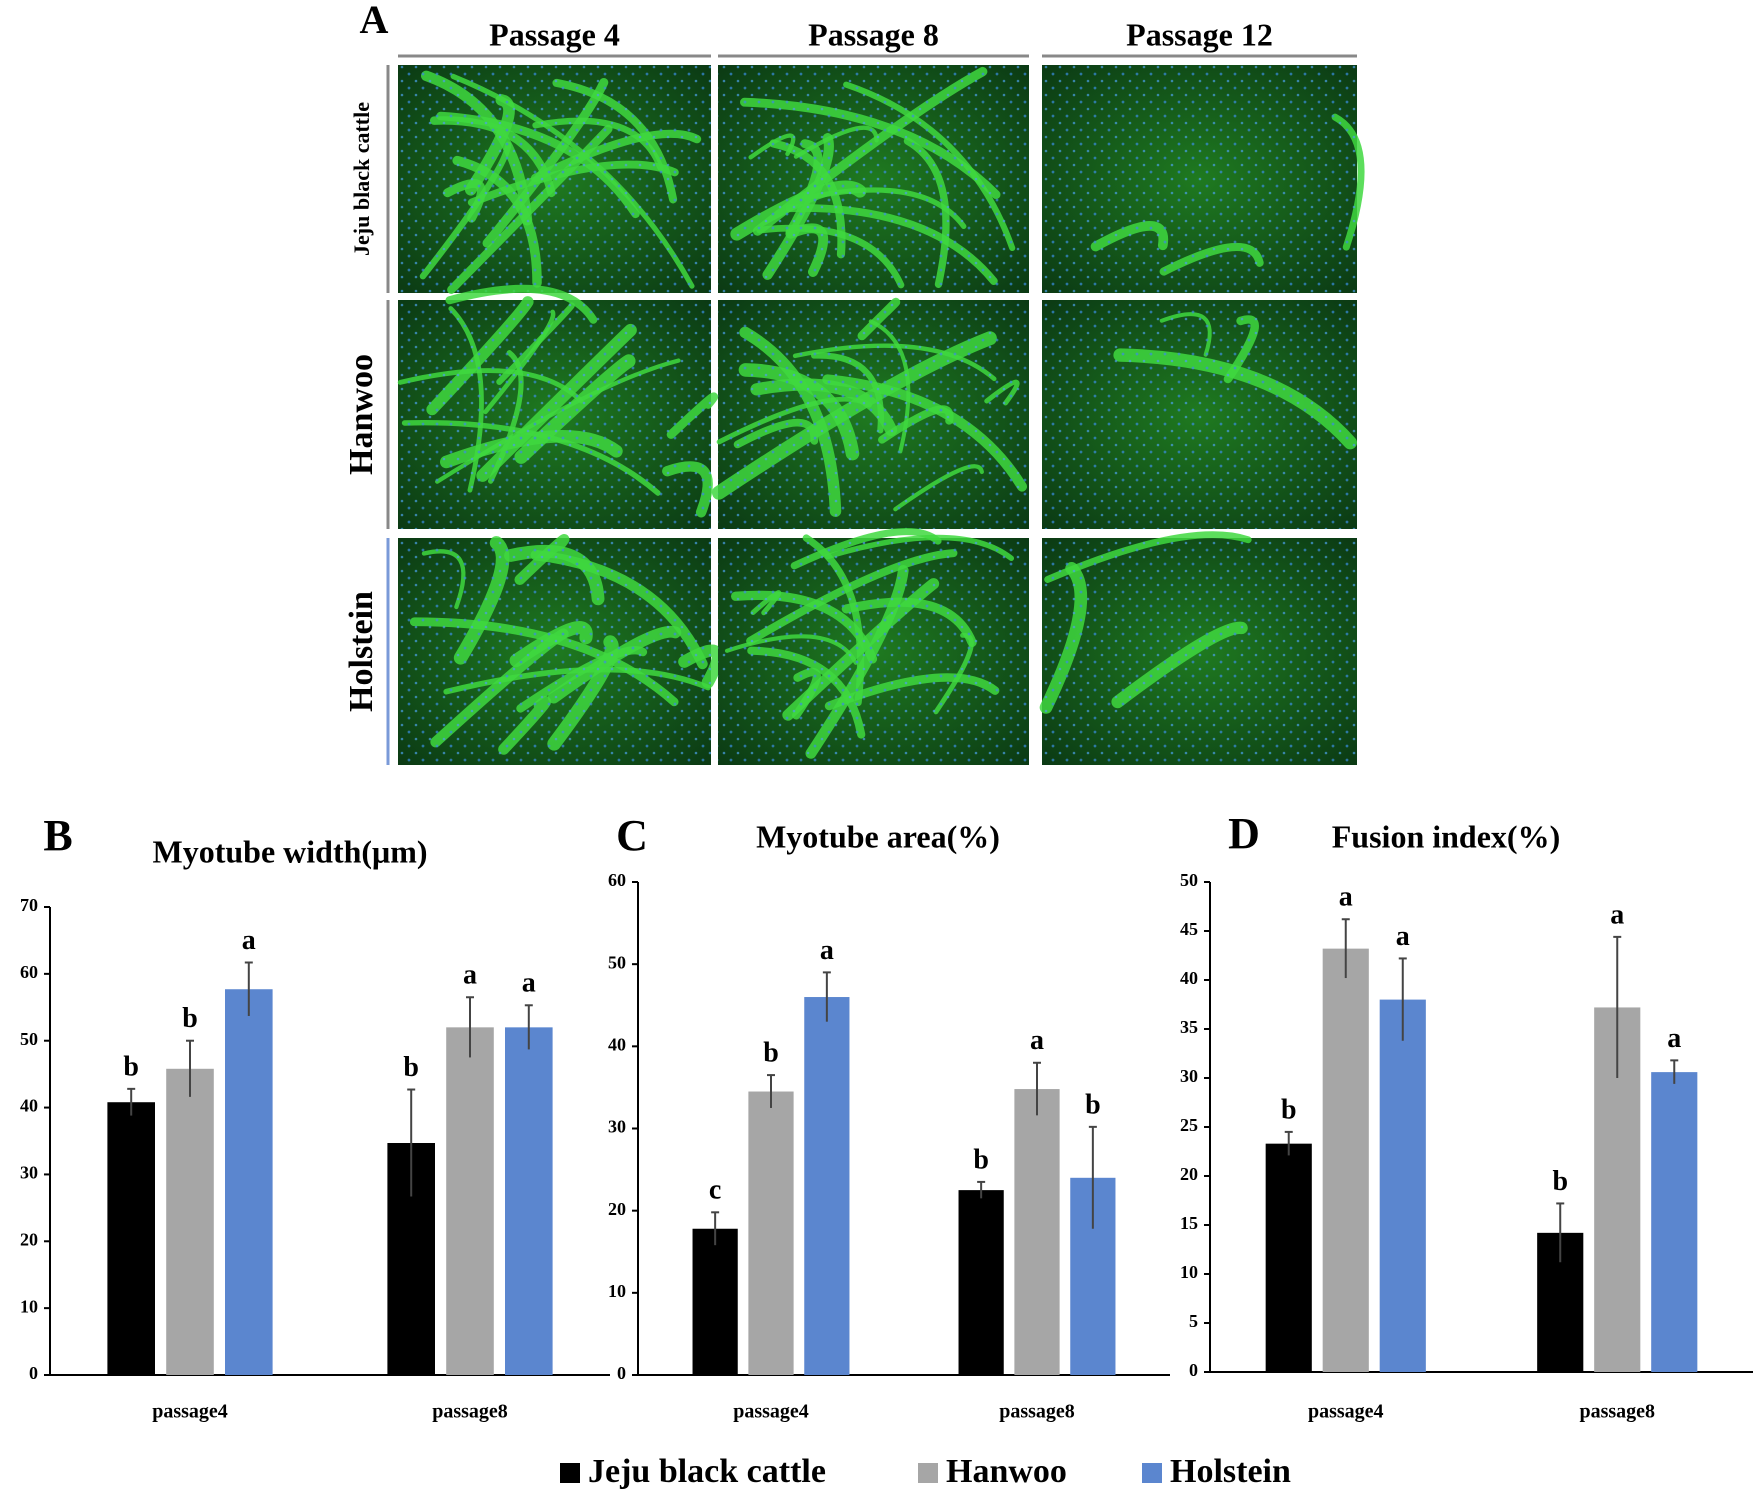 The width and height of the screenshot is (1756, 1494). What do you see at coordinates (1199, 34) in the screenshot?
I see `column-header: Passage 12` at bounding box center [1199, 34].